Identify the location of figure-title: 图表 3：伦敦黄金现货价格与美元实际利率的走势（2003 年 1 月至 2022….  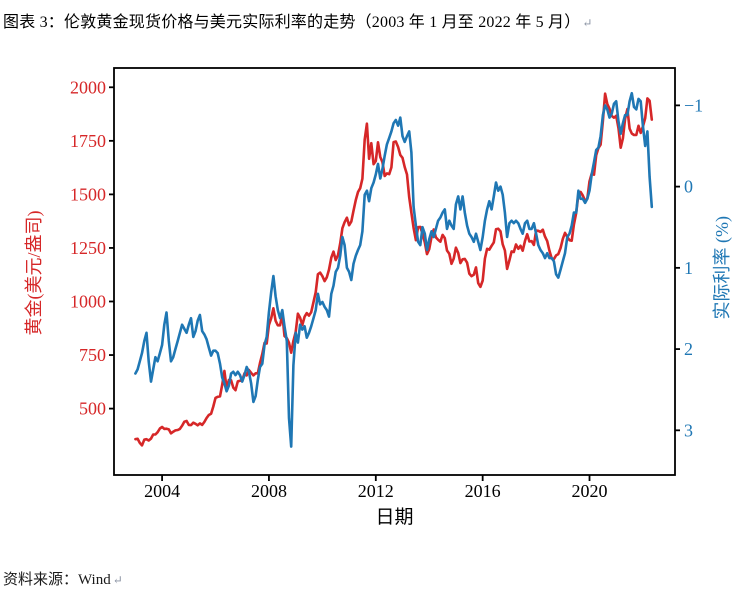
(298, 20).